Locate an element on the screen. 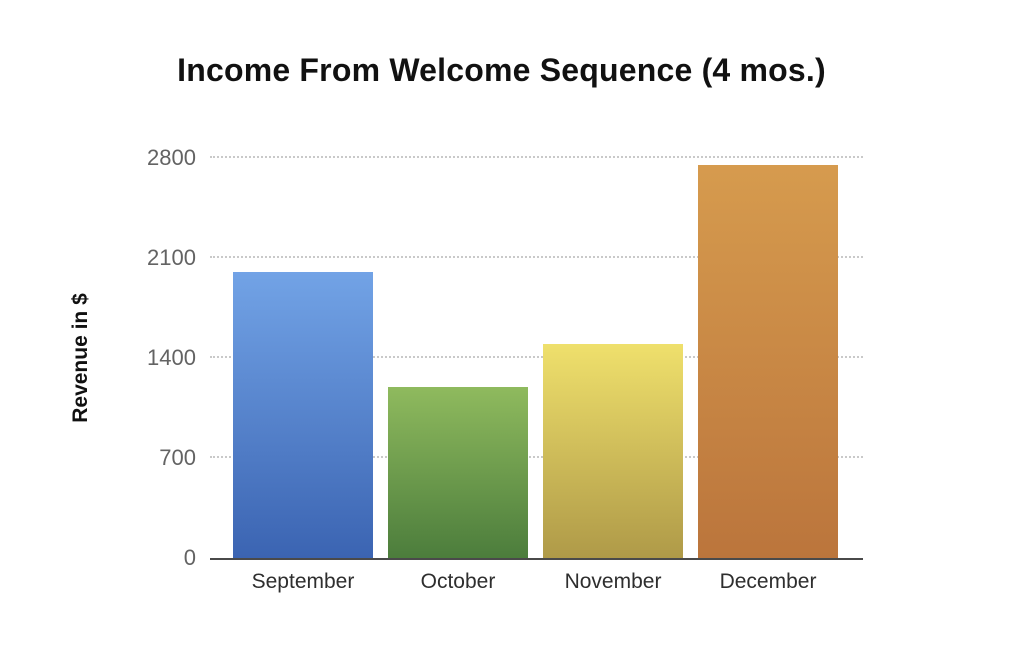 This screenshot has height=671, width=1024. y-tick-label-1400: 1400 is located at coordinates (171, 357).